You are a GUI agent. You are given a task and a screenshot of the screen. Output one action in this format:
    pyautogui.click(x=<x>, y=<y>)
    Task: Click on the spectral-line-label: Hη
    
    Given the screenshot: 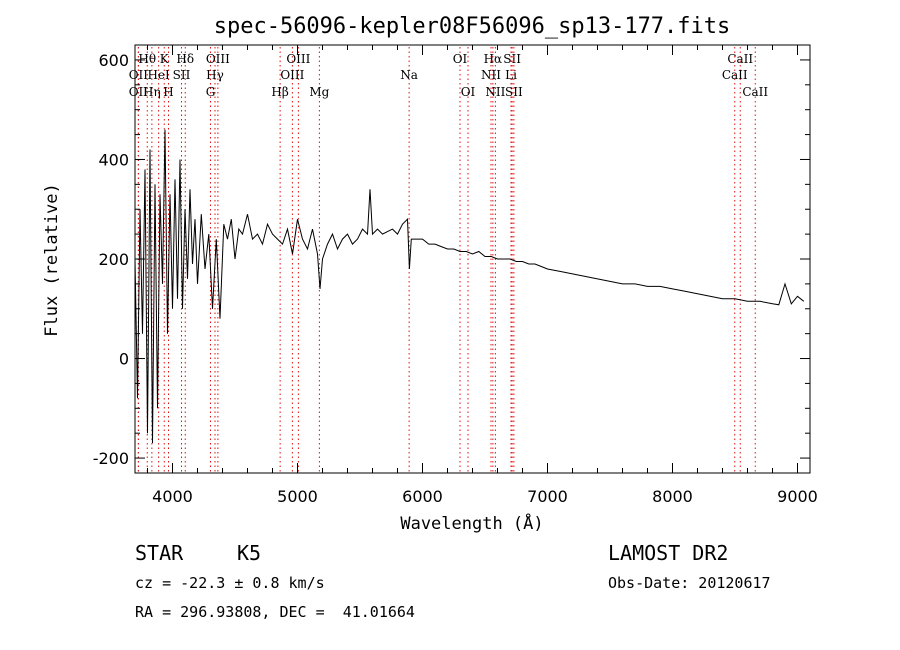 What is the action you would take?
    pyautogui.click(x=152, y=92)
    